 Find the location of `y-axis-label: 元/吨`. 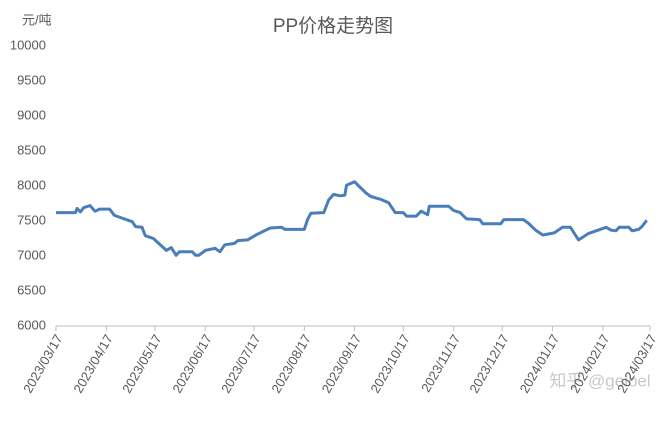

y-axis-label: 元/吨 is located at coordinates (37, 19).